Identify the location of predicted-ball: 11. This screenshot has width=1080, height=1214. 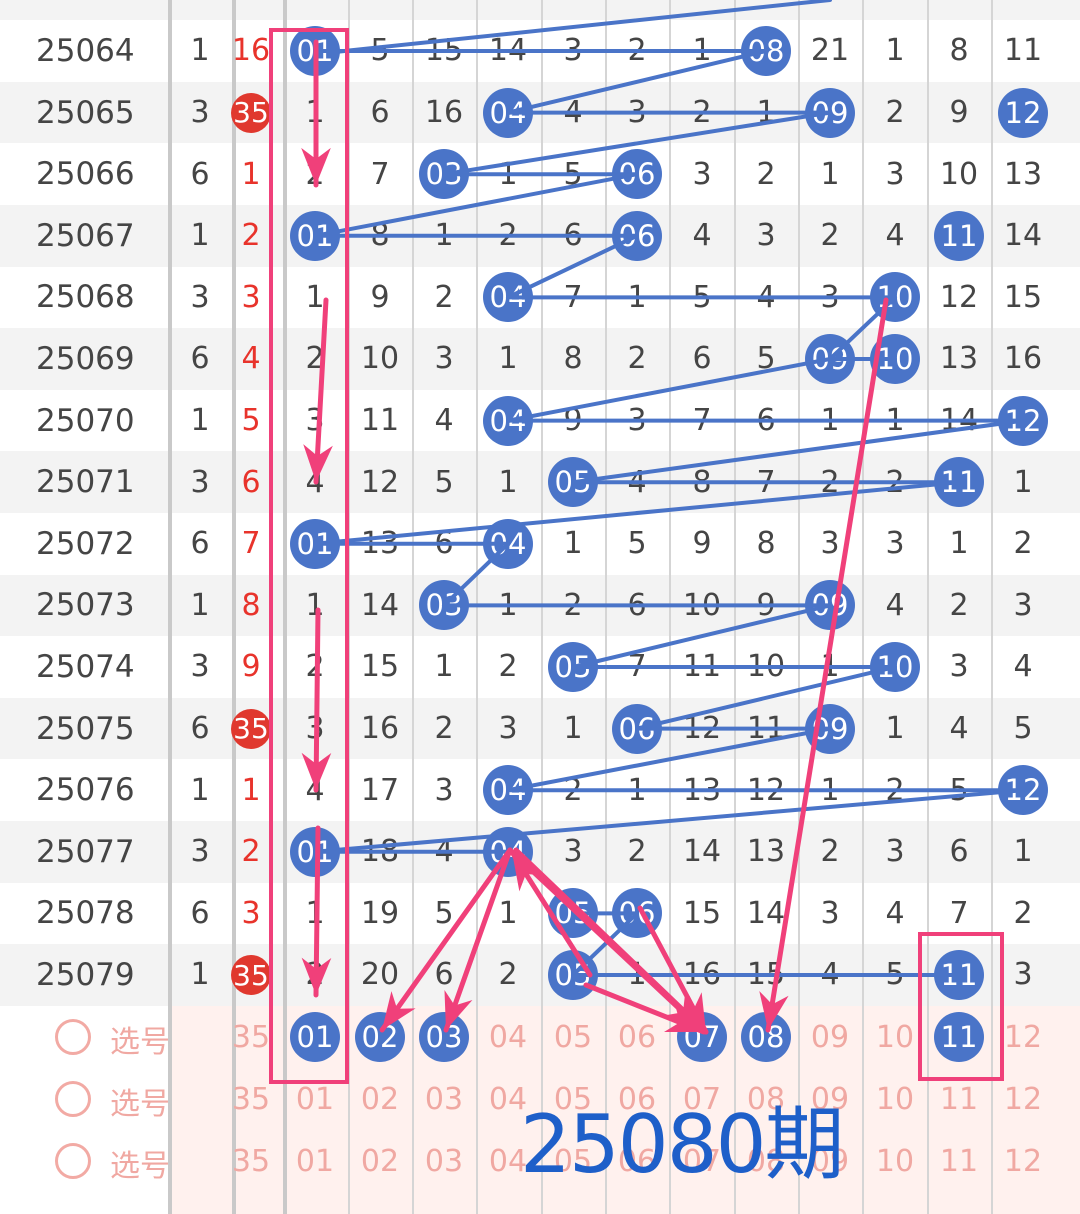
(959, 1037).